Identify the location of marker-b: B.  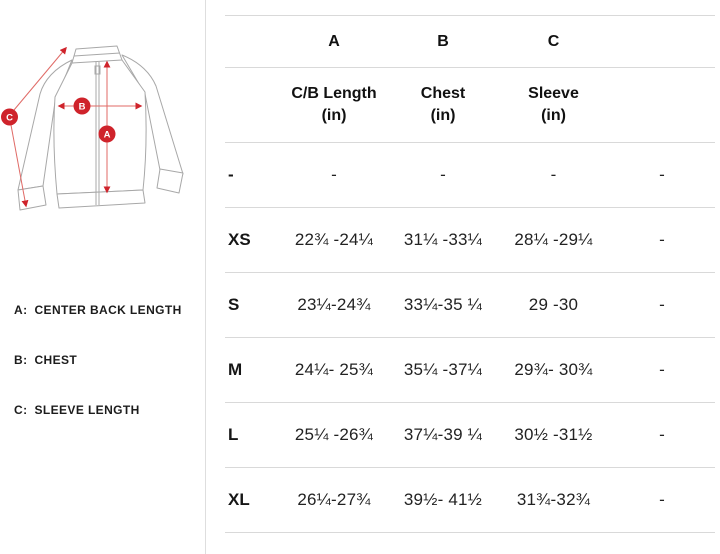
(82, 106).